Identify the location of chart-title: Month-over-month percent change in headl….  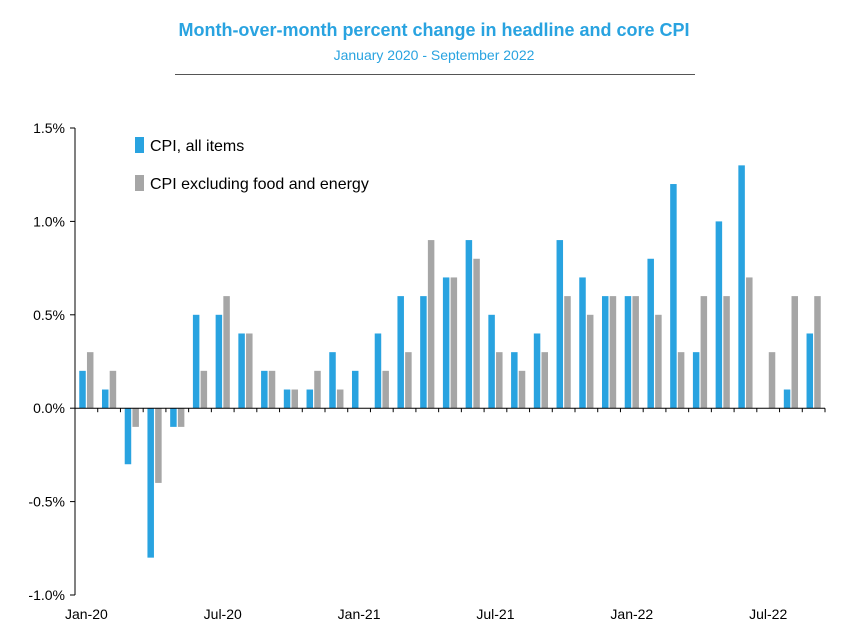
(434, 30).